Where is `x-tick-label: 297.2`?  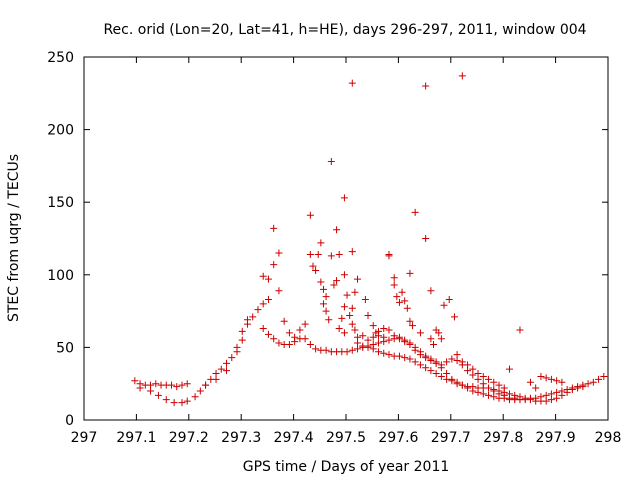 x-tick-label: 297.2 is located at coordinates (189, 438).